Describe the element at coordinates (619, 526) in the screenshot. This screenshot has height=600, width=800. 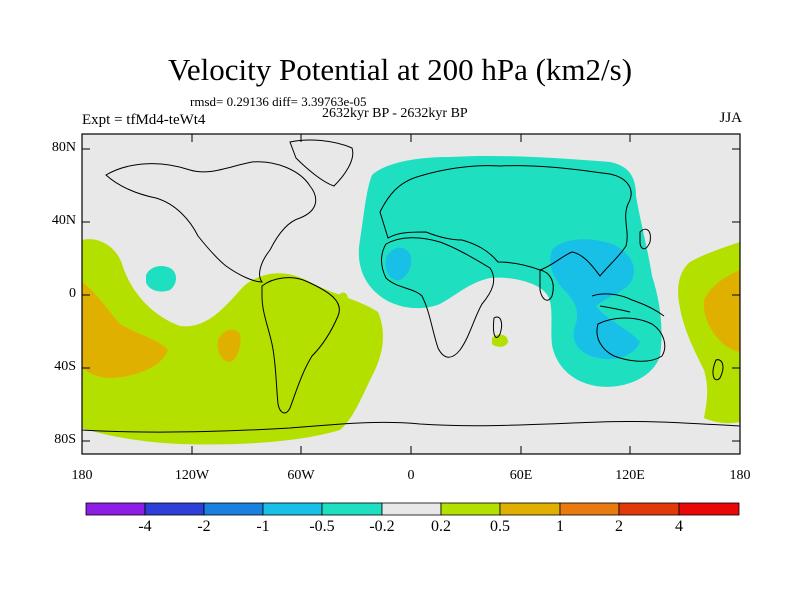
I see `colorbar-label-9: 2` at that location.